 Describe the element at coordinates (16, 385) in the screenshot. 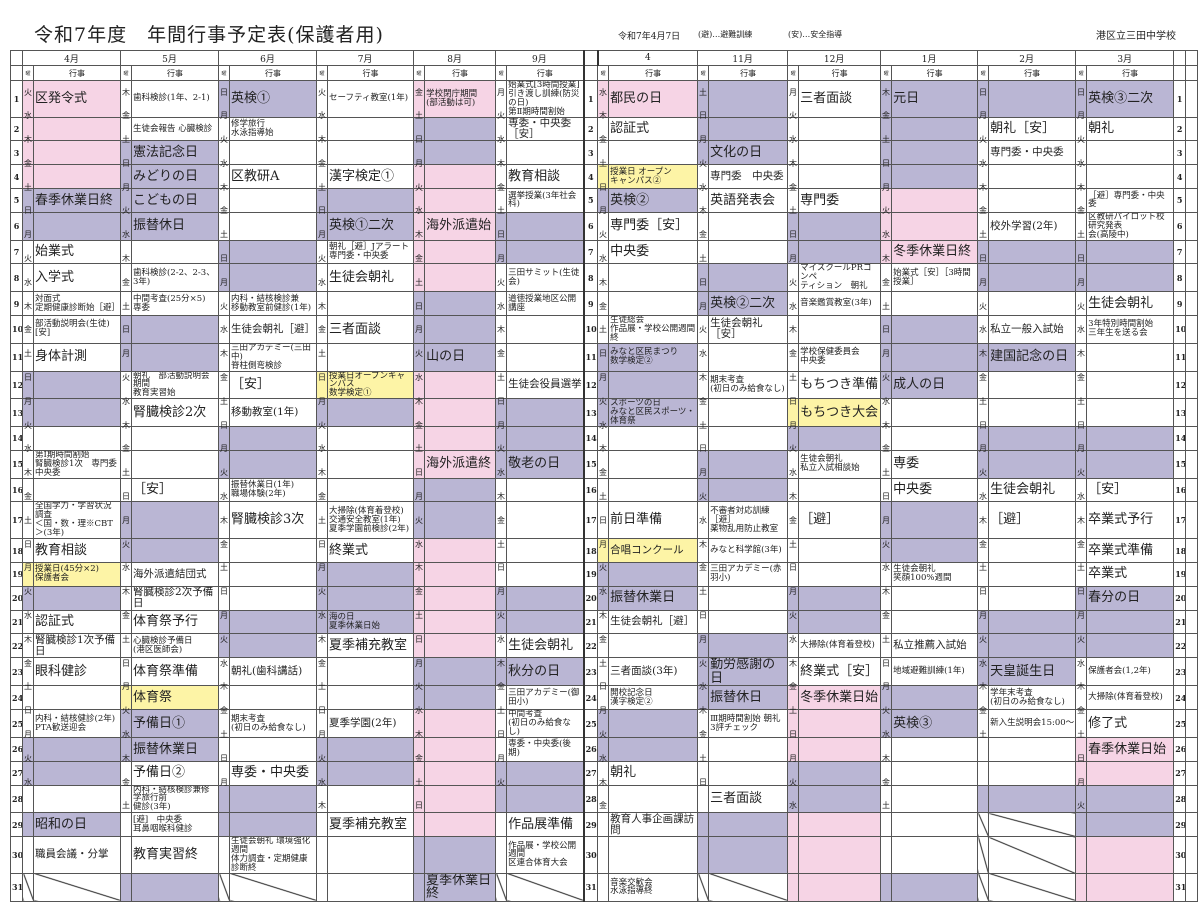

I see `day-number: 12` at that location.